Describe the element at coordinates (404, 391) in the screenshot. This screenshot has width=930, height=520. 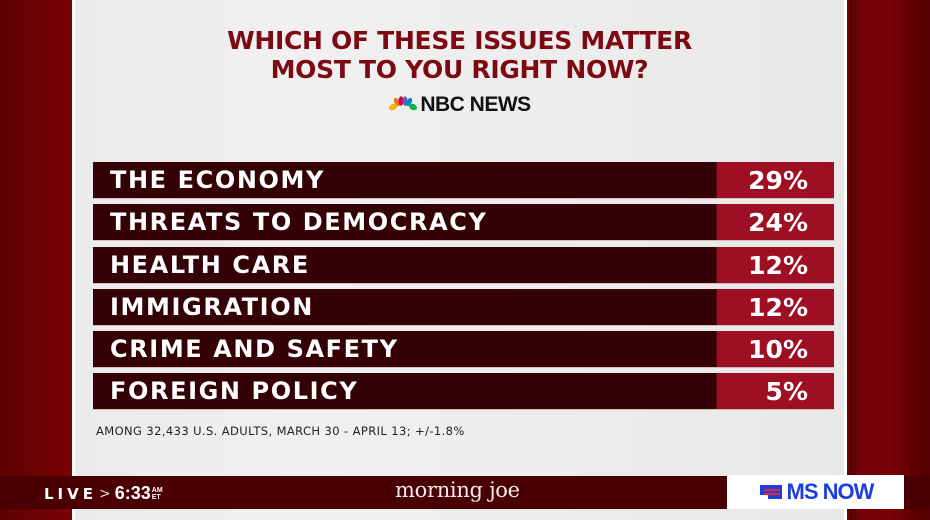
I see `issue-label: FOREIGN POLICY` at that location.